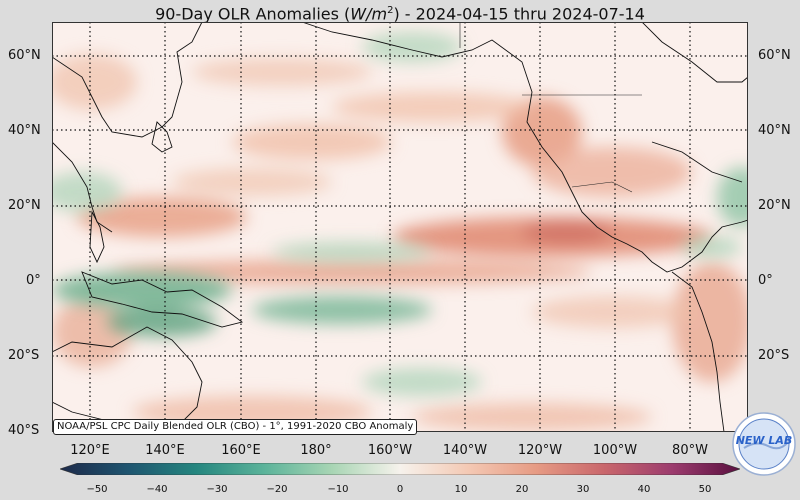 Image resolution: width=800 pixels, height=500 pixels. Describe the element at coordinates (90, 450) in the screenshot. I see `lon-label-120e: 120°E` at that location.